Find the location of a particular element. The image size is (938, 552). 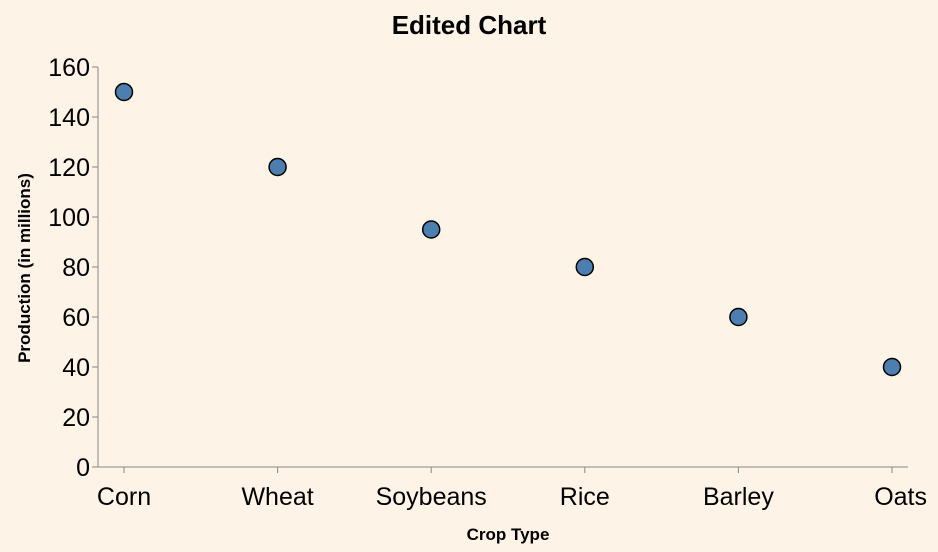

x-axis: Corn Wheat Soybeans Rice Barley Oats is located at coordinates (512, 488).